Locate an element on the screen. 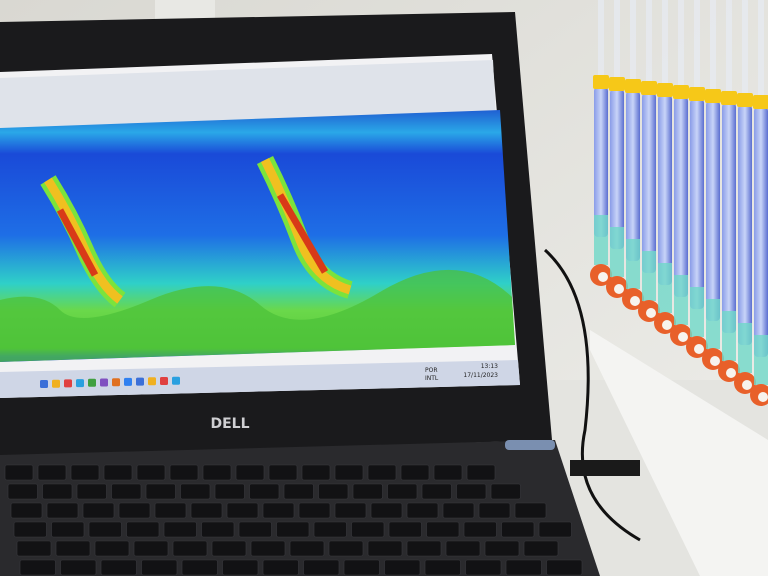  keyboard-layout: INTL is located at coordinates (432, 378).